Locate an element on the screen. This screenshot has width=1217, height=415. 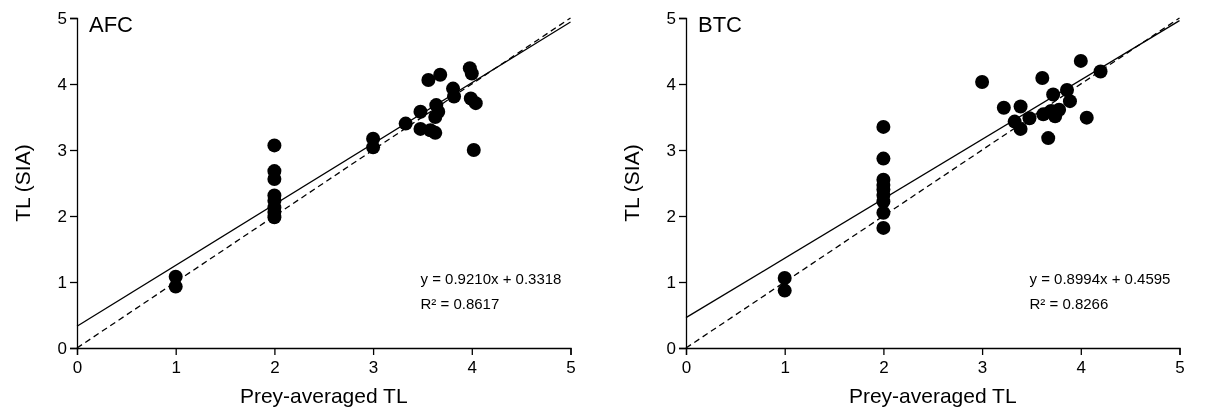
chart-title: AFC is located at coordinates (111, 24).